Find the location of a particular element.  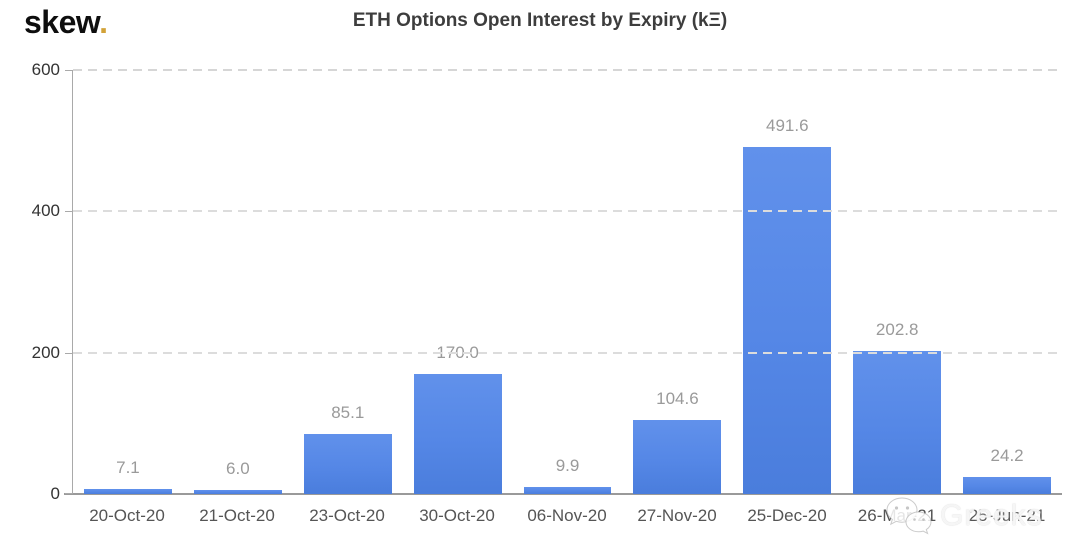

bar-value-label: 9.9 is located at coordinates (567, 466).